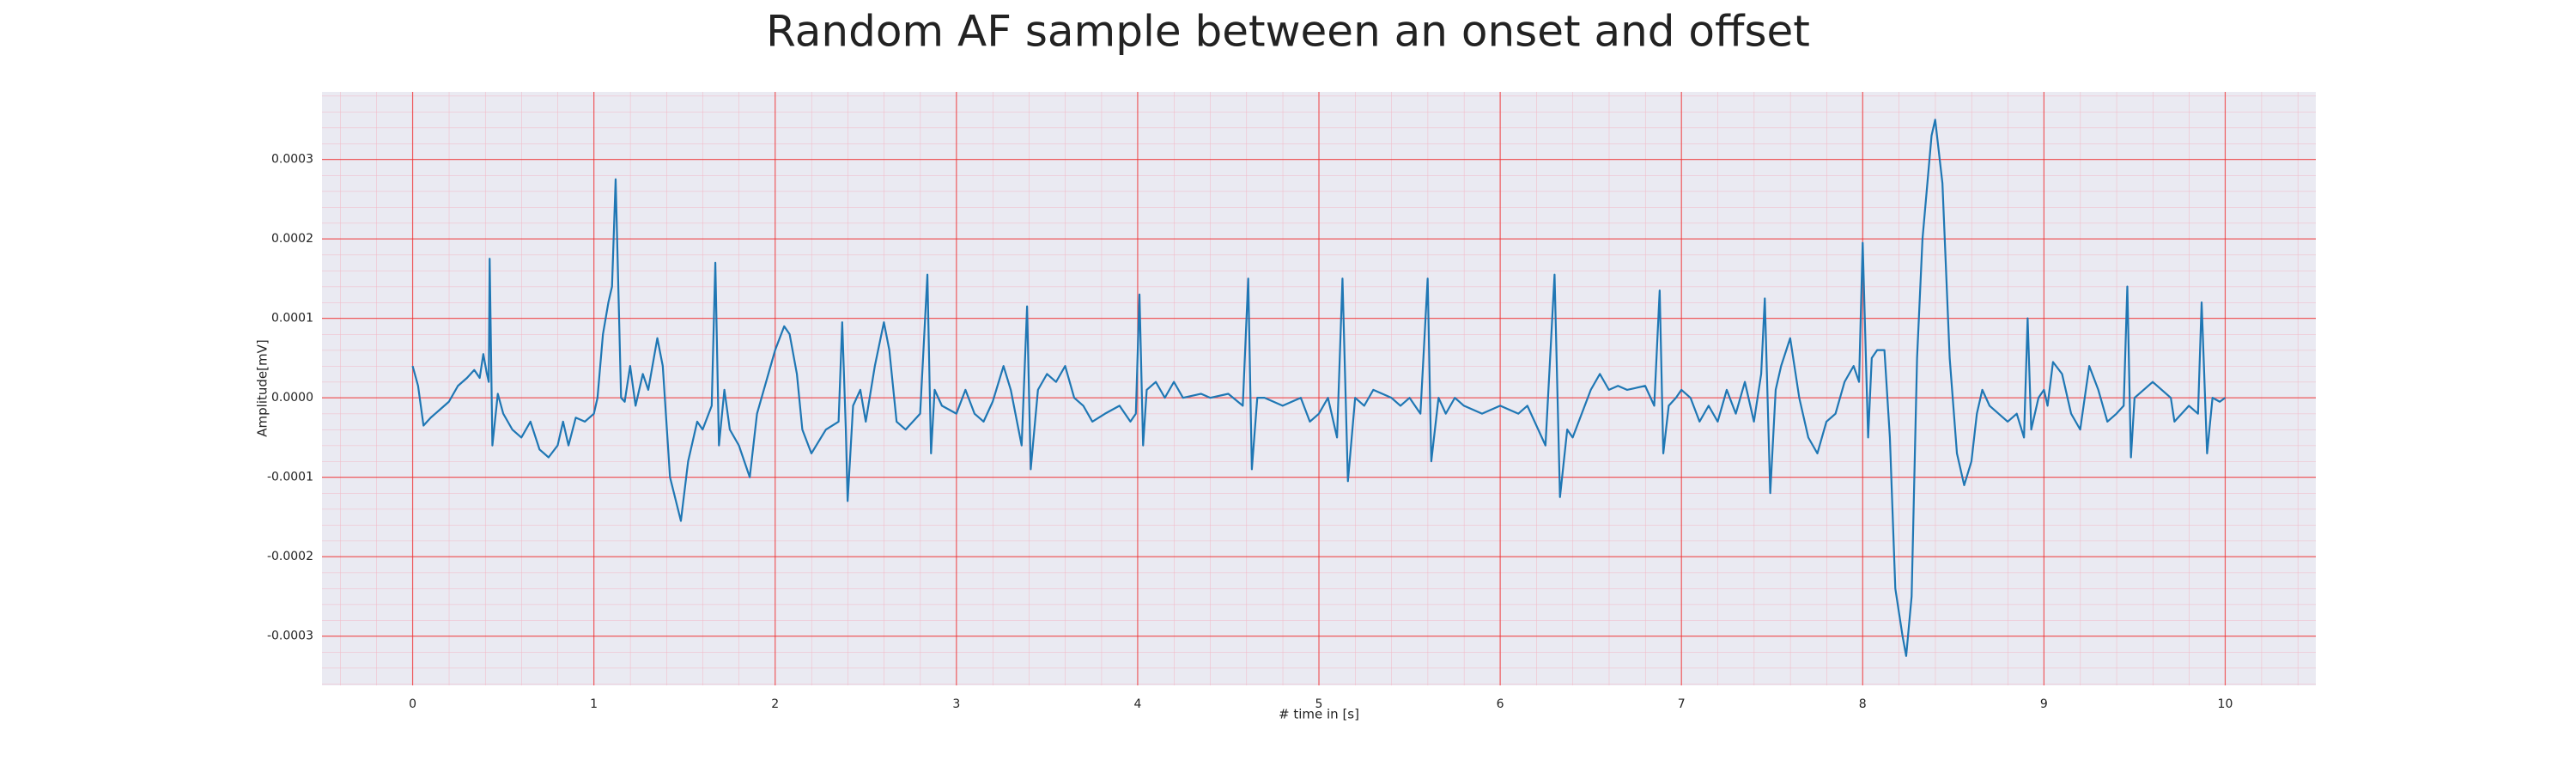  I want to click on x-tick-label: 4, so click(1137, 704).